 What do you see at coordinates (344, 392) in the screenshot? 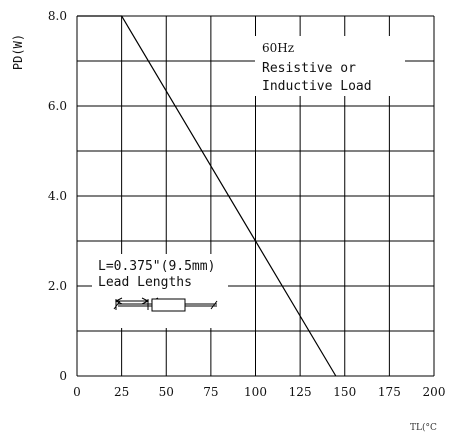
I see `x-tick-label: 150` at bounding box center [344, 392].